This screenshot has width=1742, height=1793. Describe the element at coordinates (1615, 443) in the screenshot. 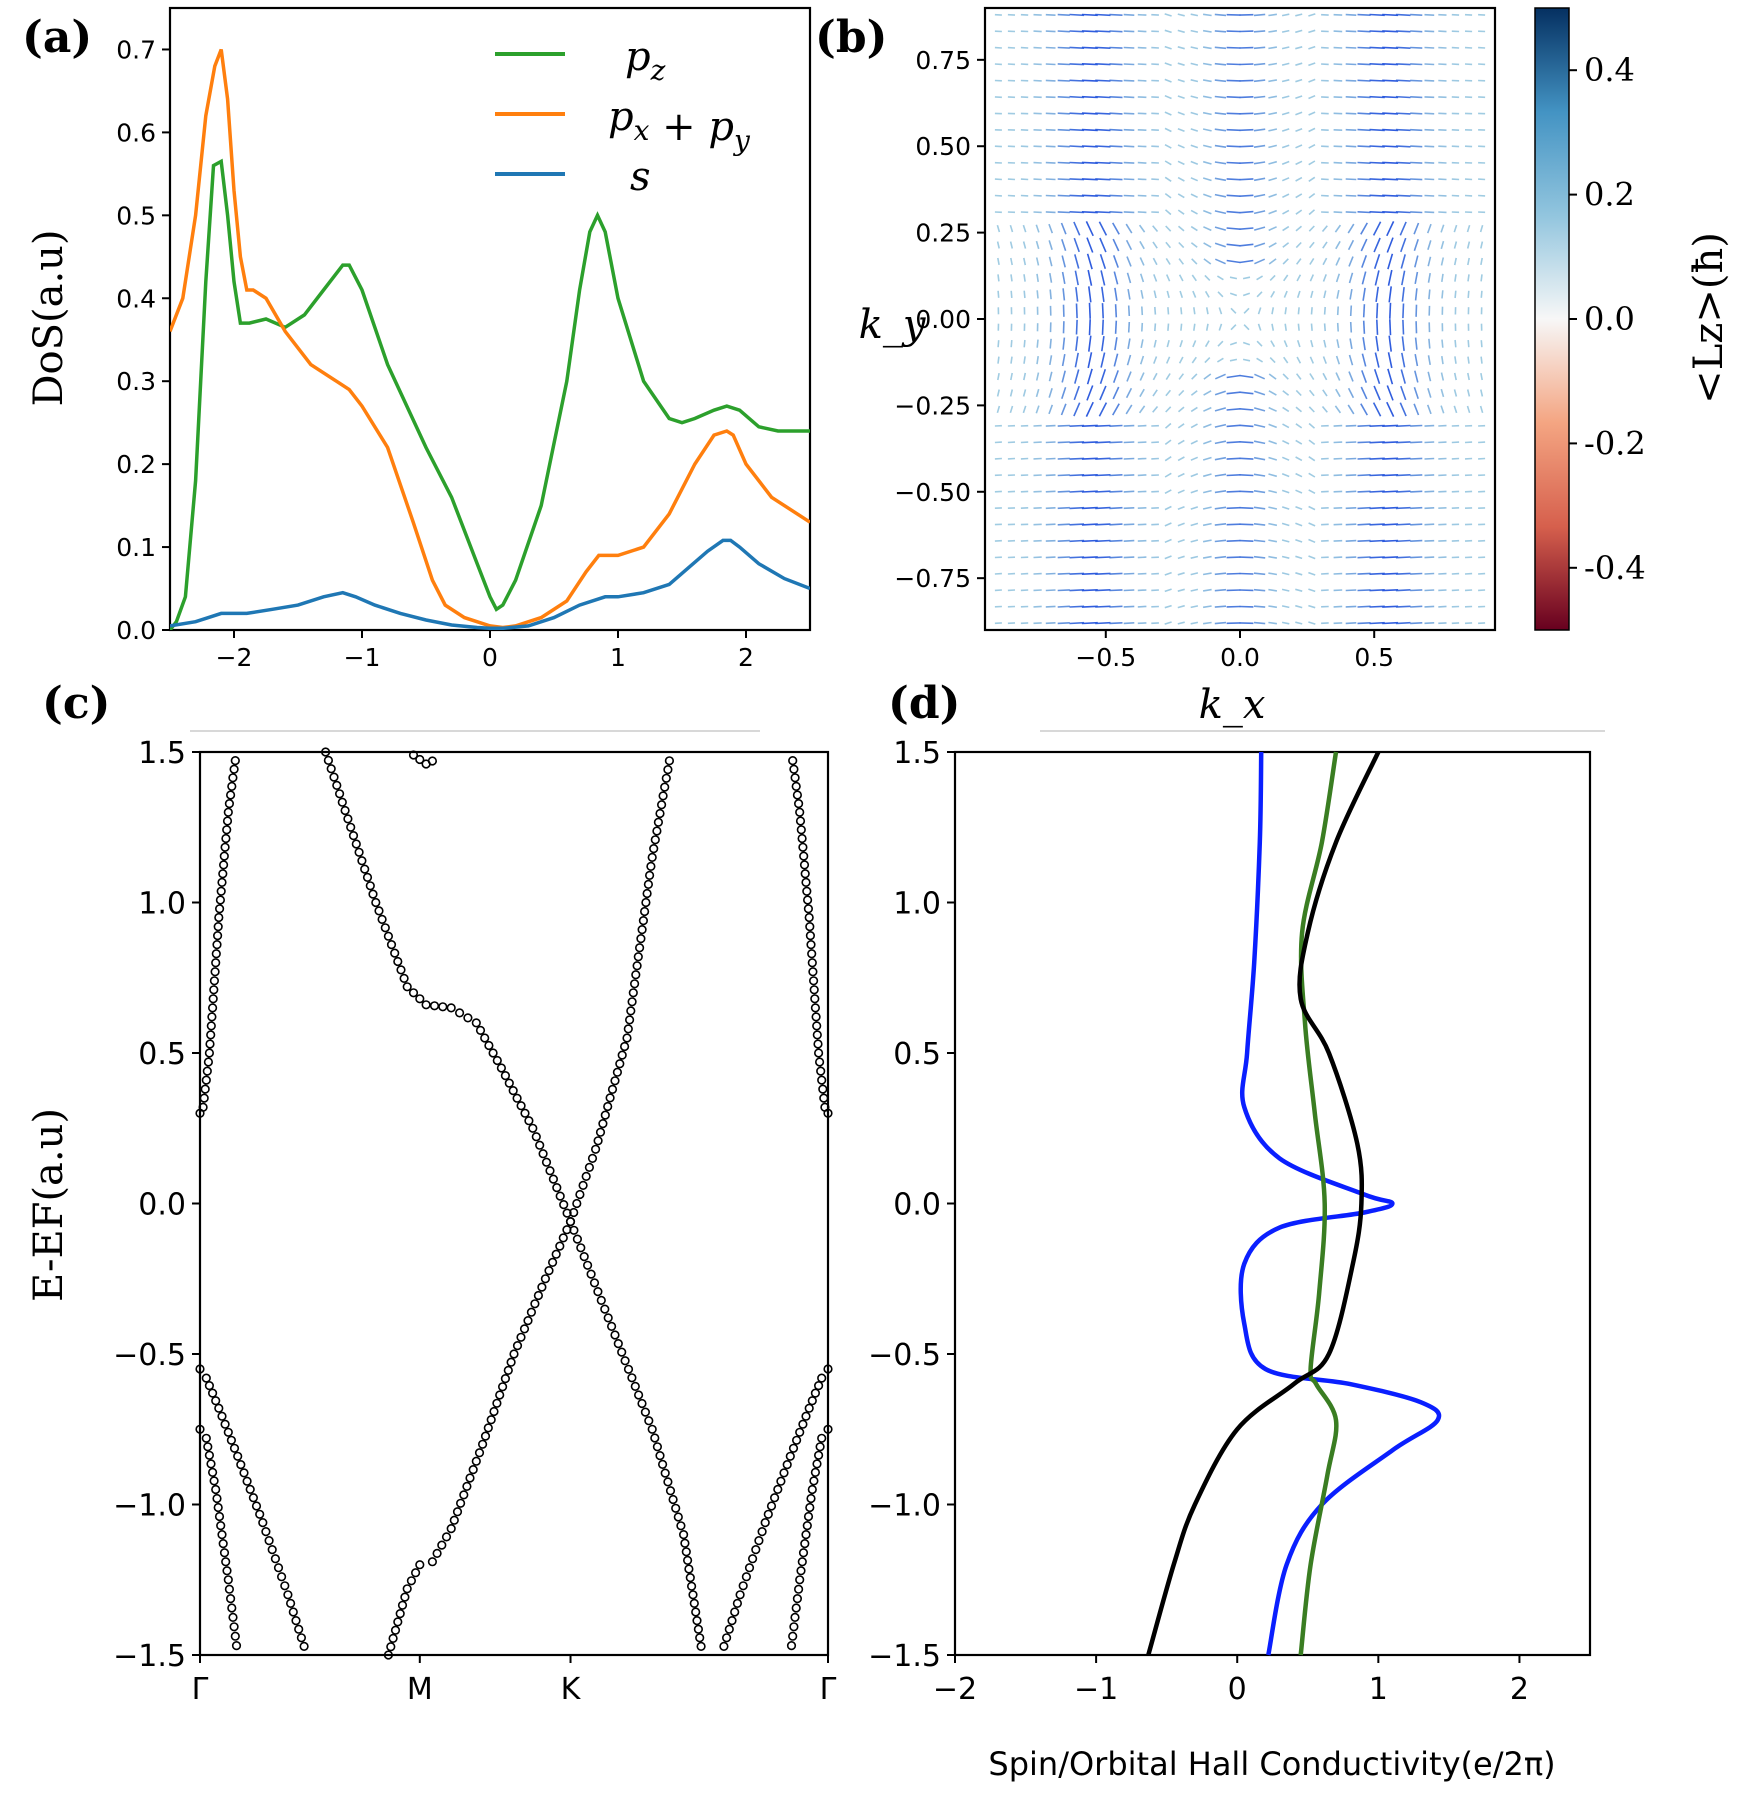

I see `colorbar-tick-label: -0.2` at that location.